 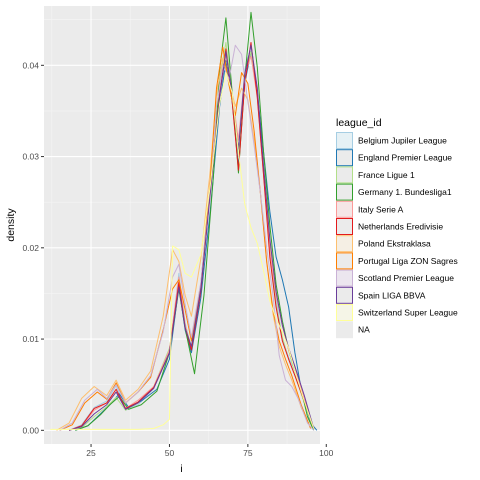 I want to click on x-axis-title: i, so click(x=181, y=469).